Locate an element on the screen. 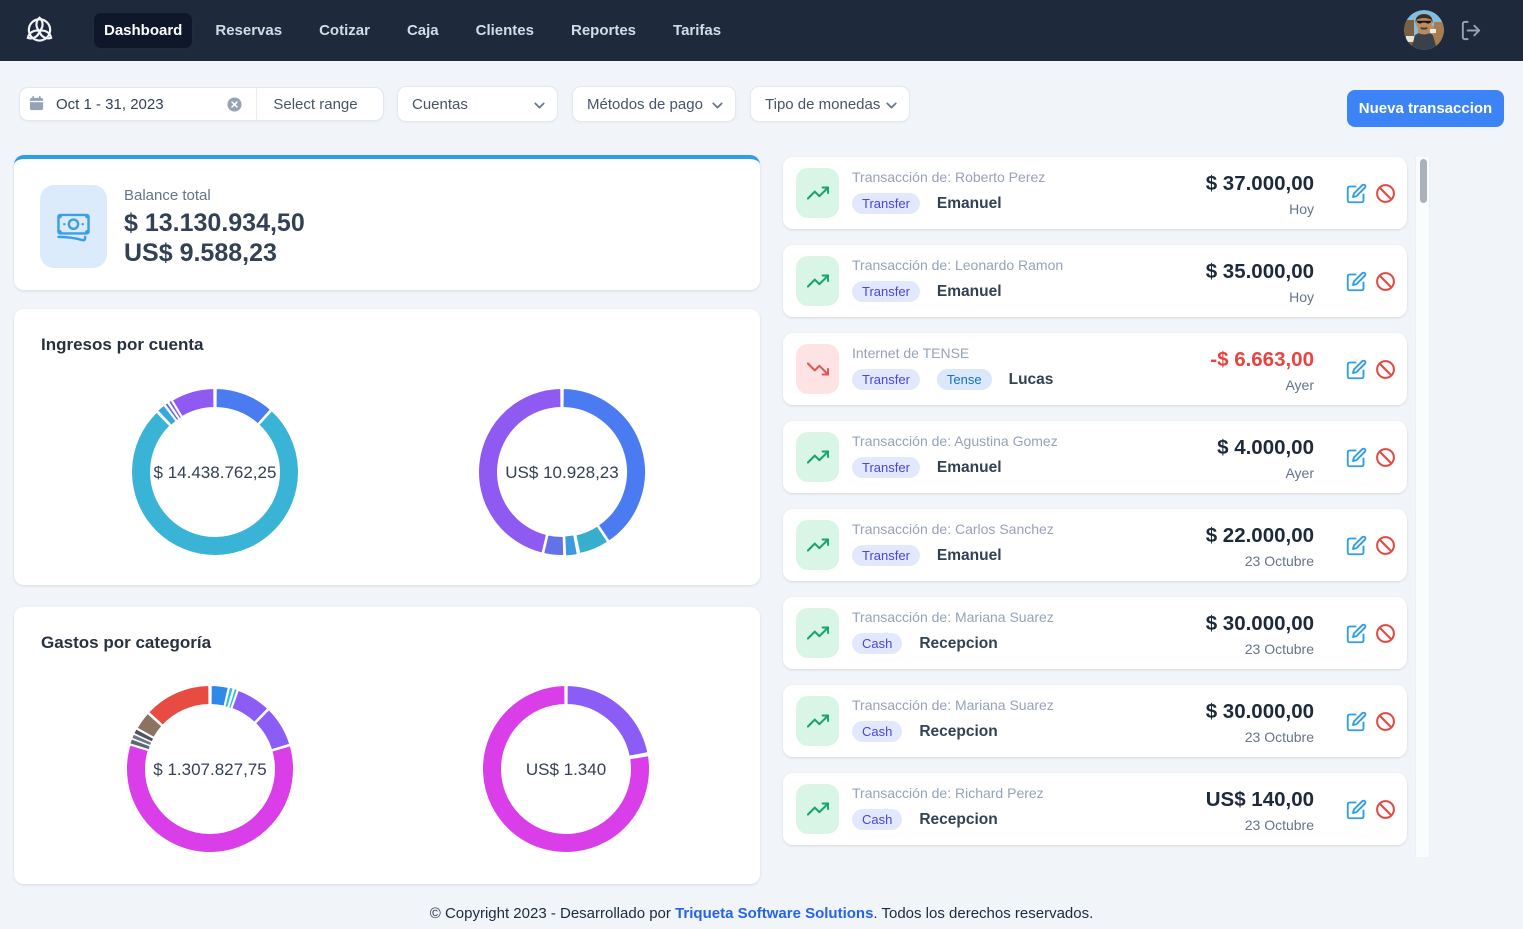 Image resolution: width=1523 pixels, height=929 pixels. svg-text: $ 14.438.762,25 is located at coordinates (214, 472).